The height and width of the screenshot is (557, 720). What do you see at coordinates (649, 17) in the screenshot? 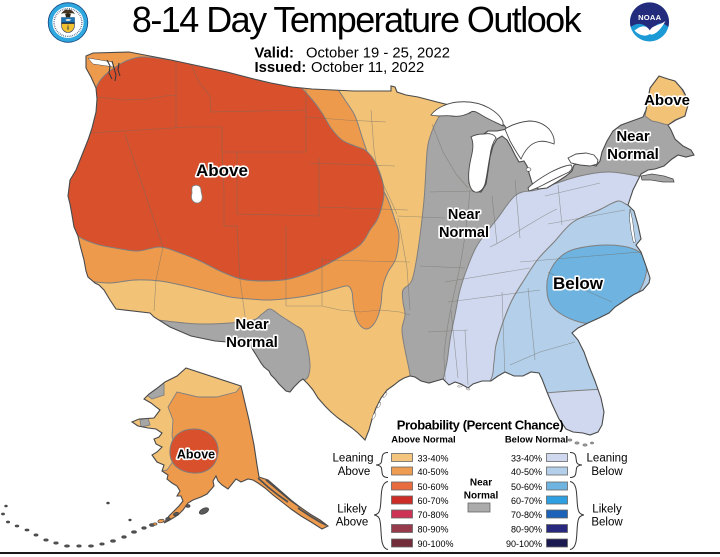
I see `svg-text: NOAA` at bounding box center [649, 17].